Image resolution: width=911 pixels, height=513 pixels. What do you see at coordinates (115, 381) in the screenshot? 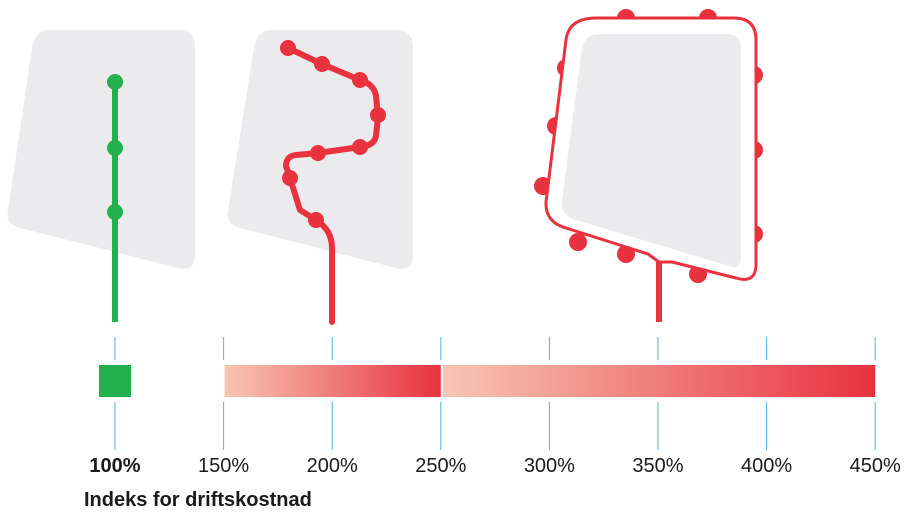
I see `baseline-marker` at bounding box center [115, 381].